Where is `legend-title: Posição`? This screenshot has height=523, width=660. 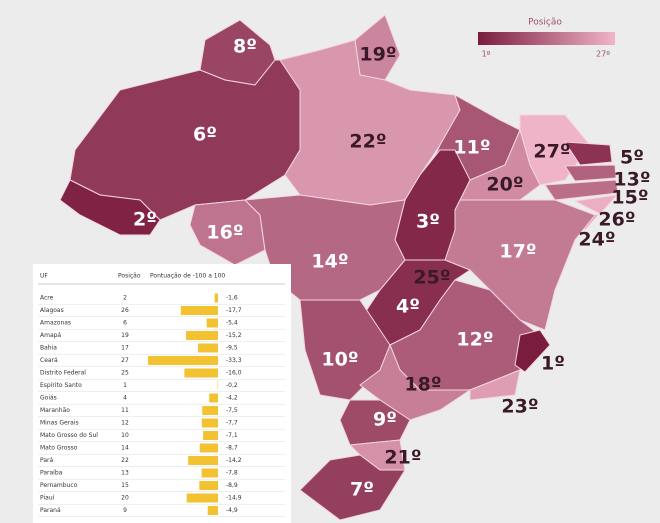 legend-title: Posição is located at coordinates (545, 23).